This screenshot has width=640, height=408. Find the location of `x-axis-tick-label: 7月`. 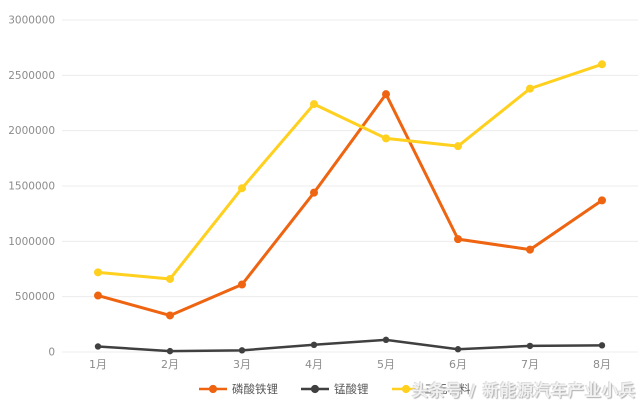

x-axis-tick-label: 7月 is located at coordinates (530, 364).